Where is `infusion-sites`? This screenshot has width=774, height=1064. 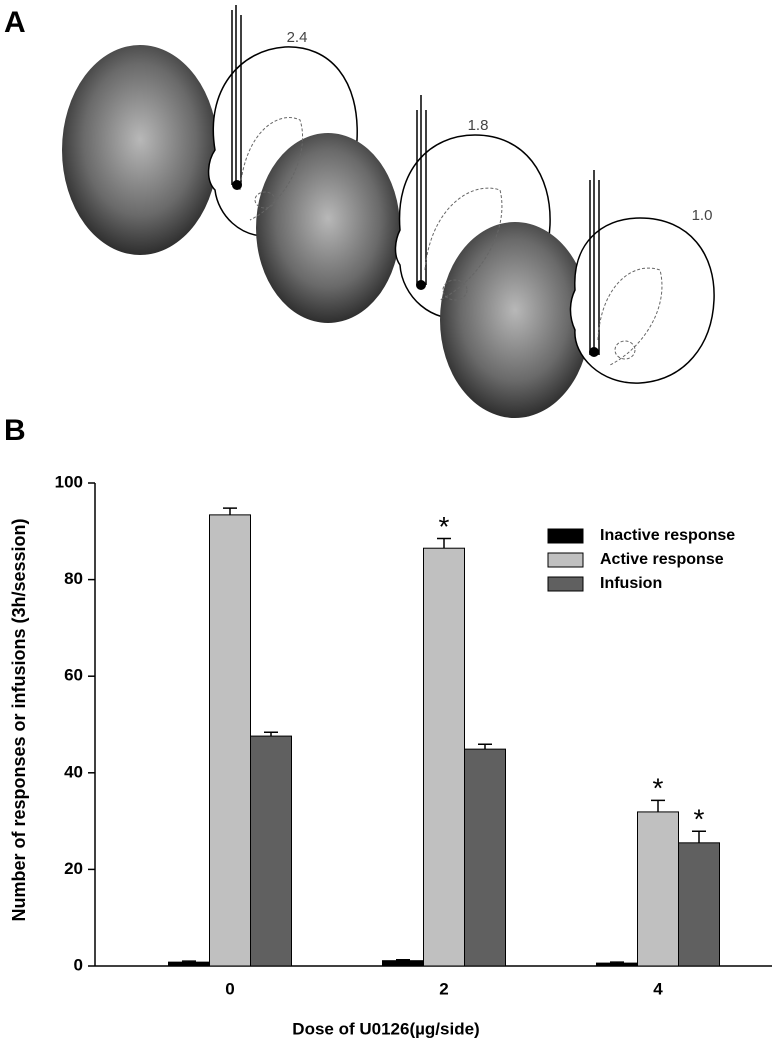
infusion-sites is located at coordinates (415, 268).